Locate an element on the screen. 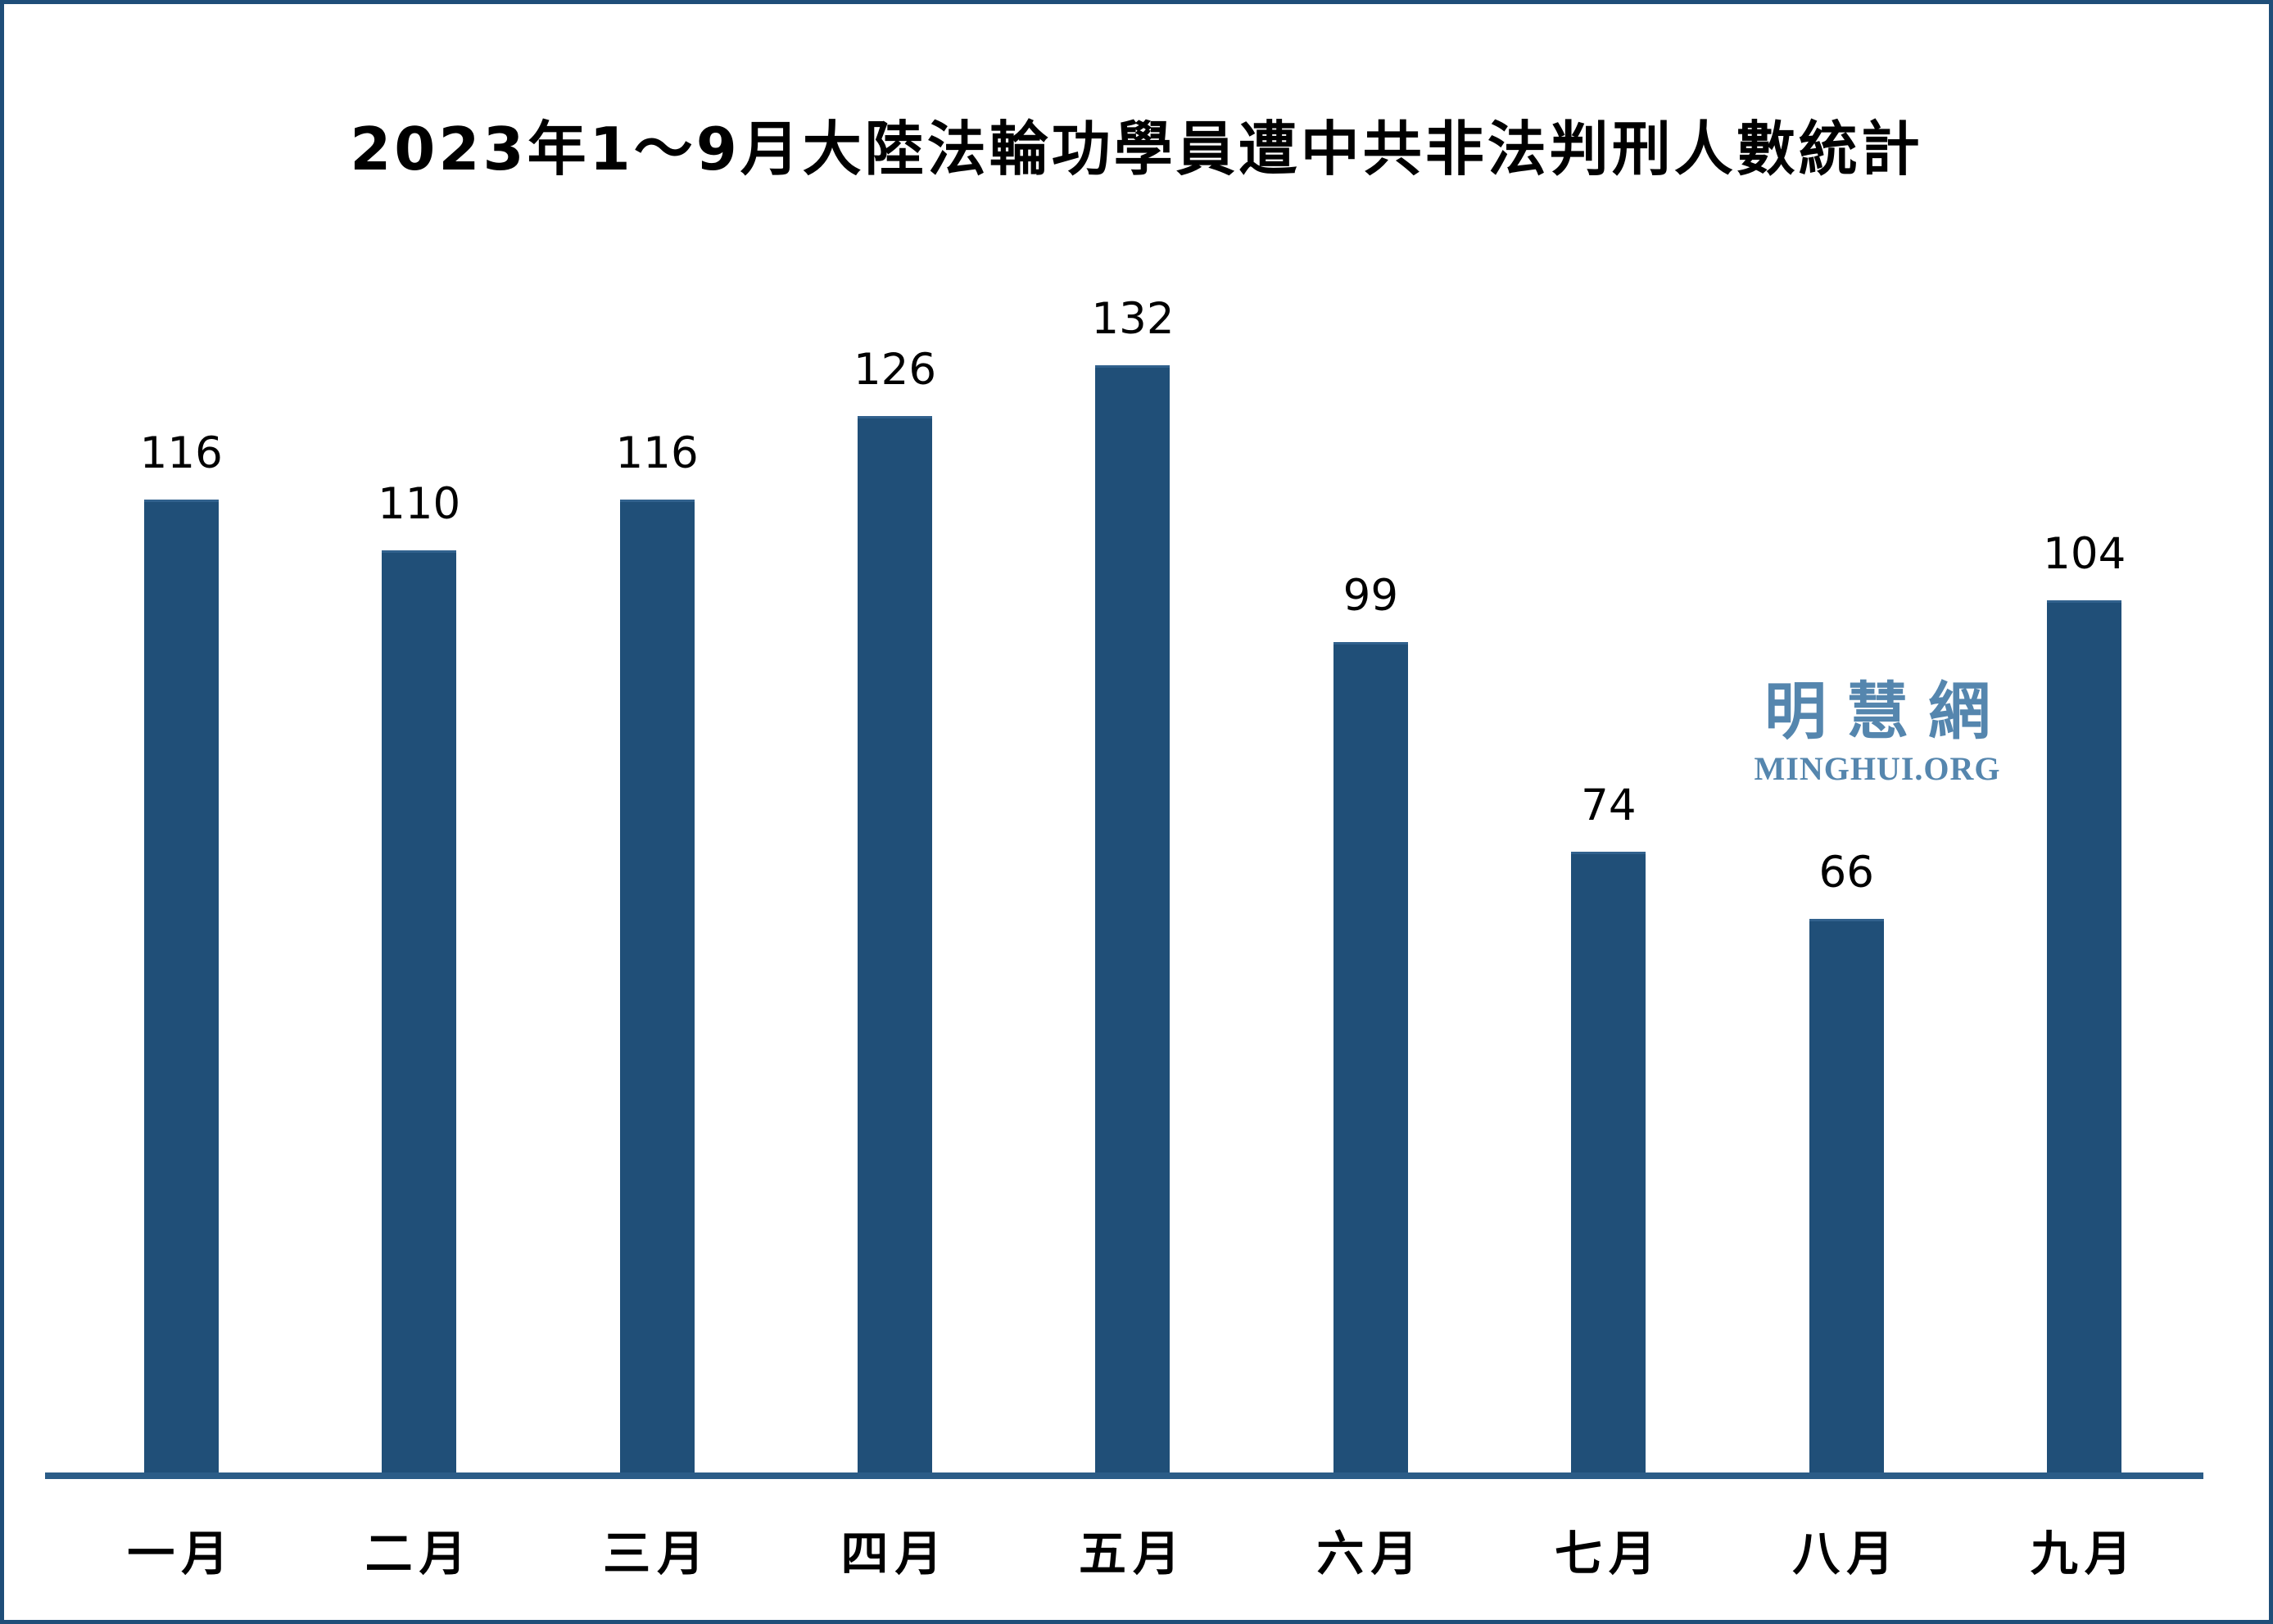 This screenshot has height=1624, width=2273. bar-value-label: 132 is located at coordinates (1133, 319).